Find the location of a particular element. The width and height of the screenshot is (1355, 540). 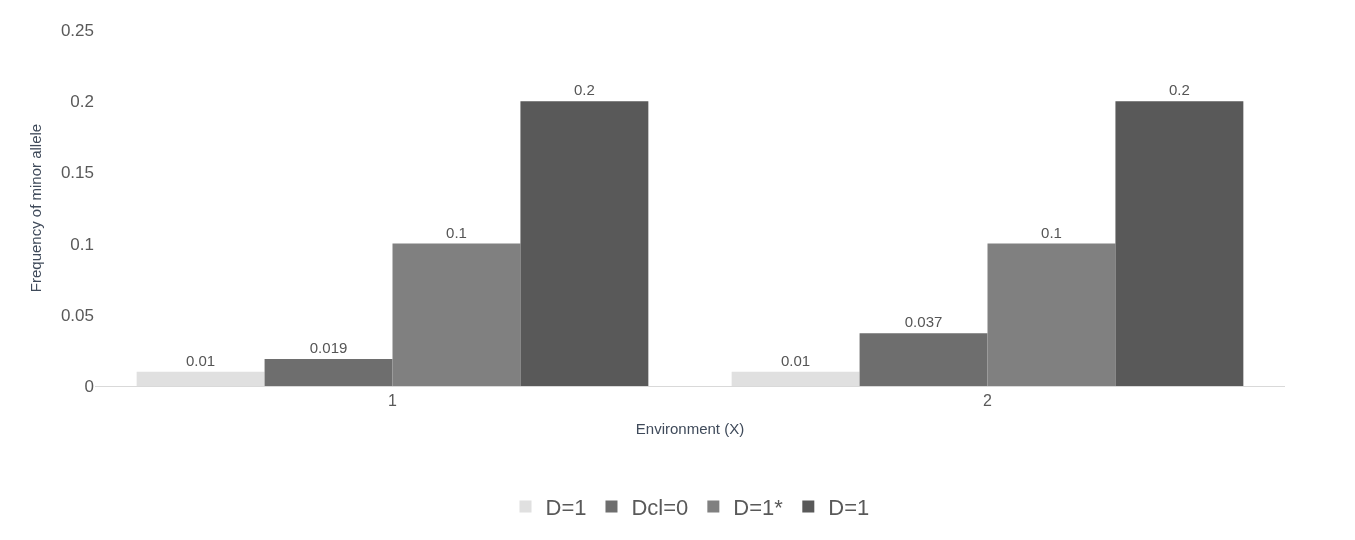

y-tick-label: 0.05 is located at coordinates (77, 315).